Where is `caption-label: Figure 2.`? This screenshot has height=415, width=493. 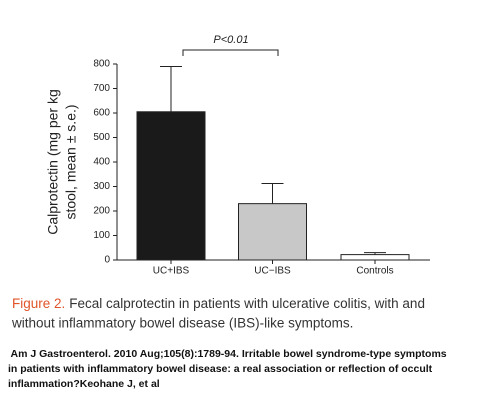
caption-label: Figure 2. is located at coordinates (38, 303).